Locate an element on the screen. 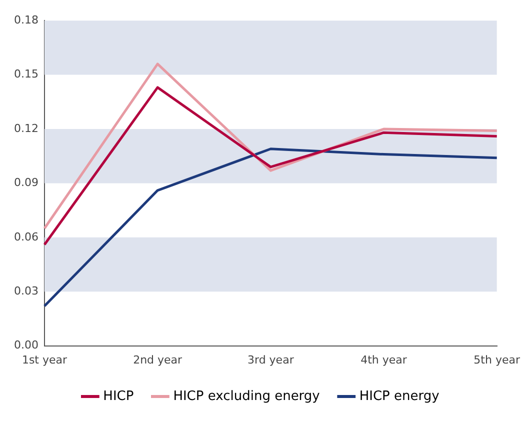 This screenshot has height=425, width=531. legend-label: HICP energy is located at coordinates (399, 396).